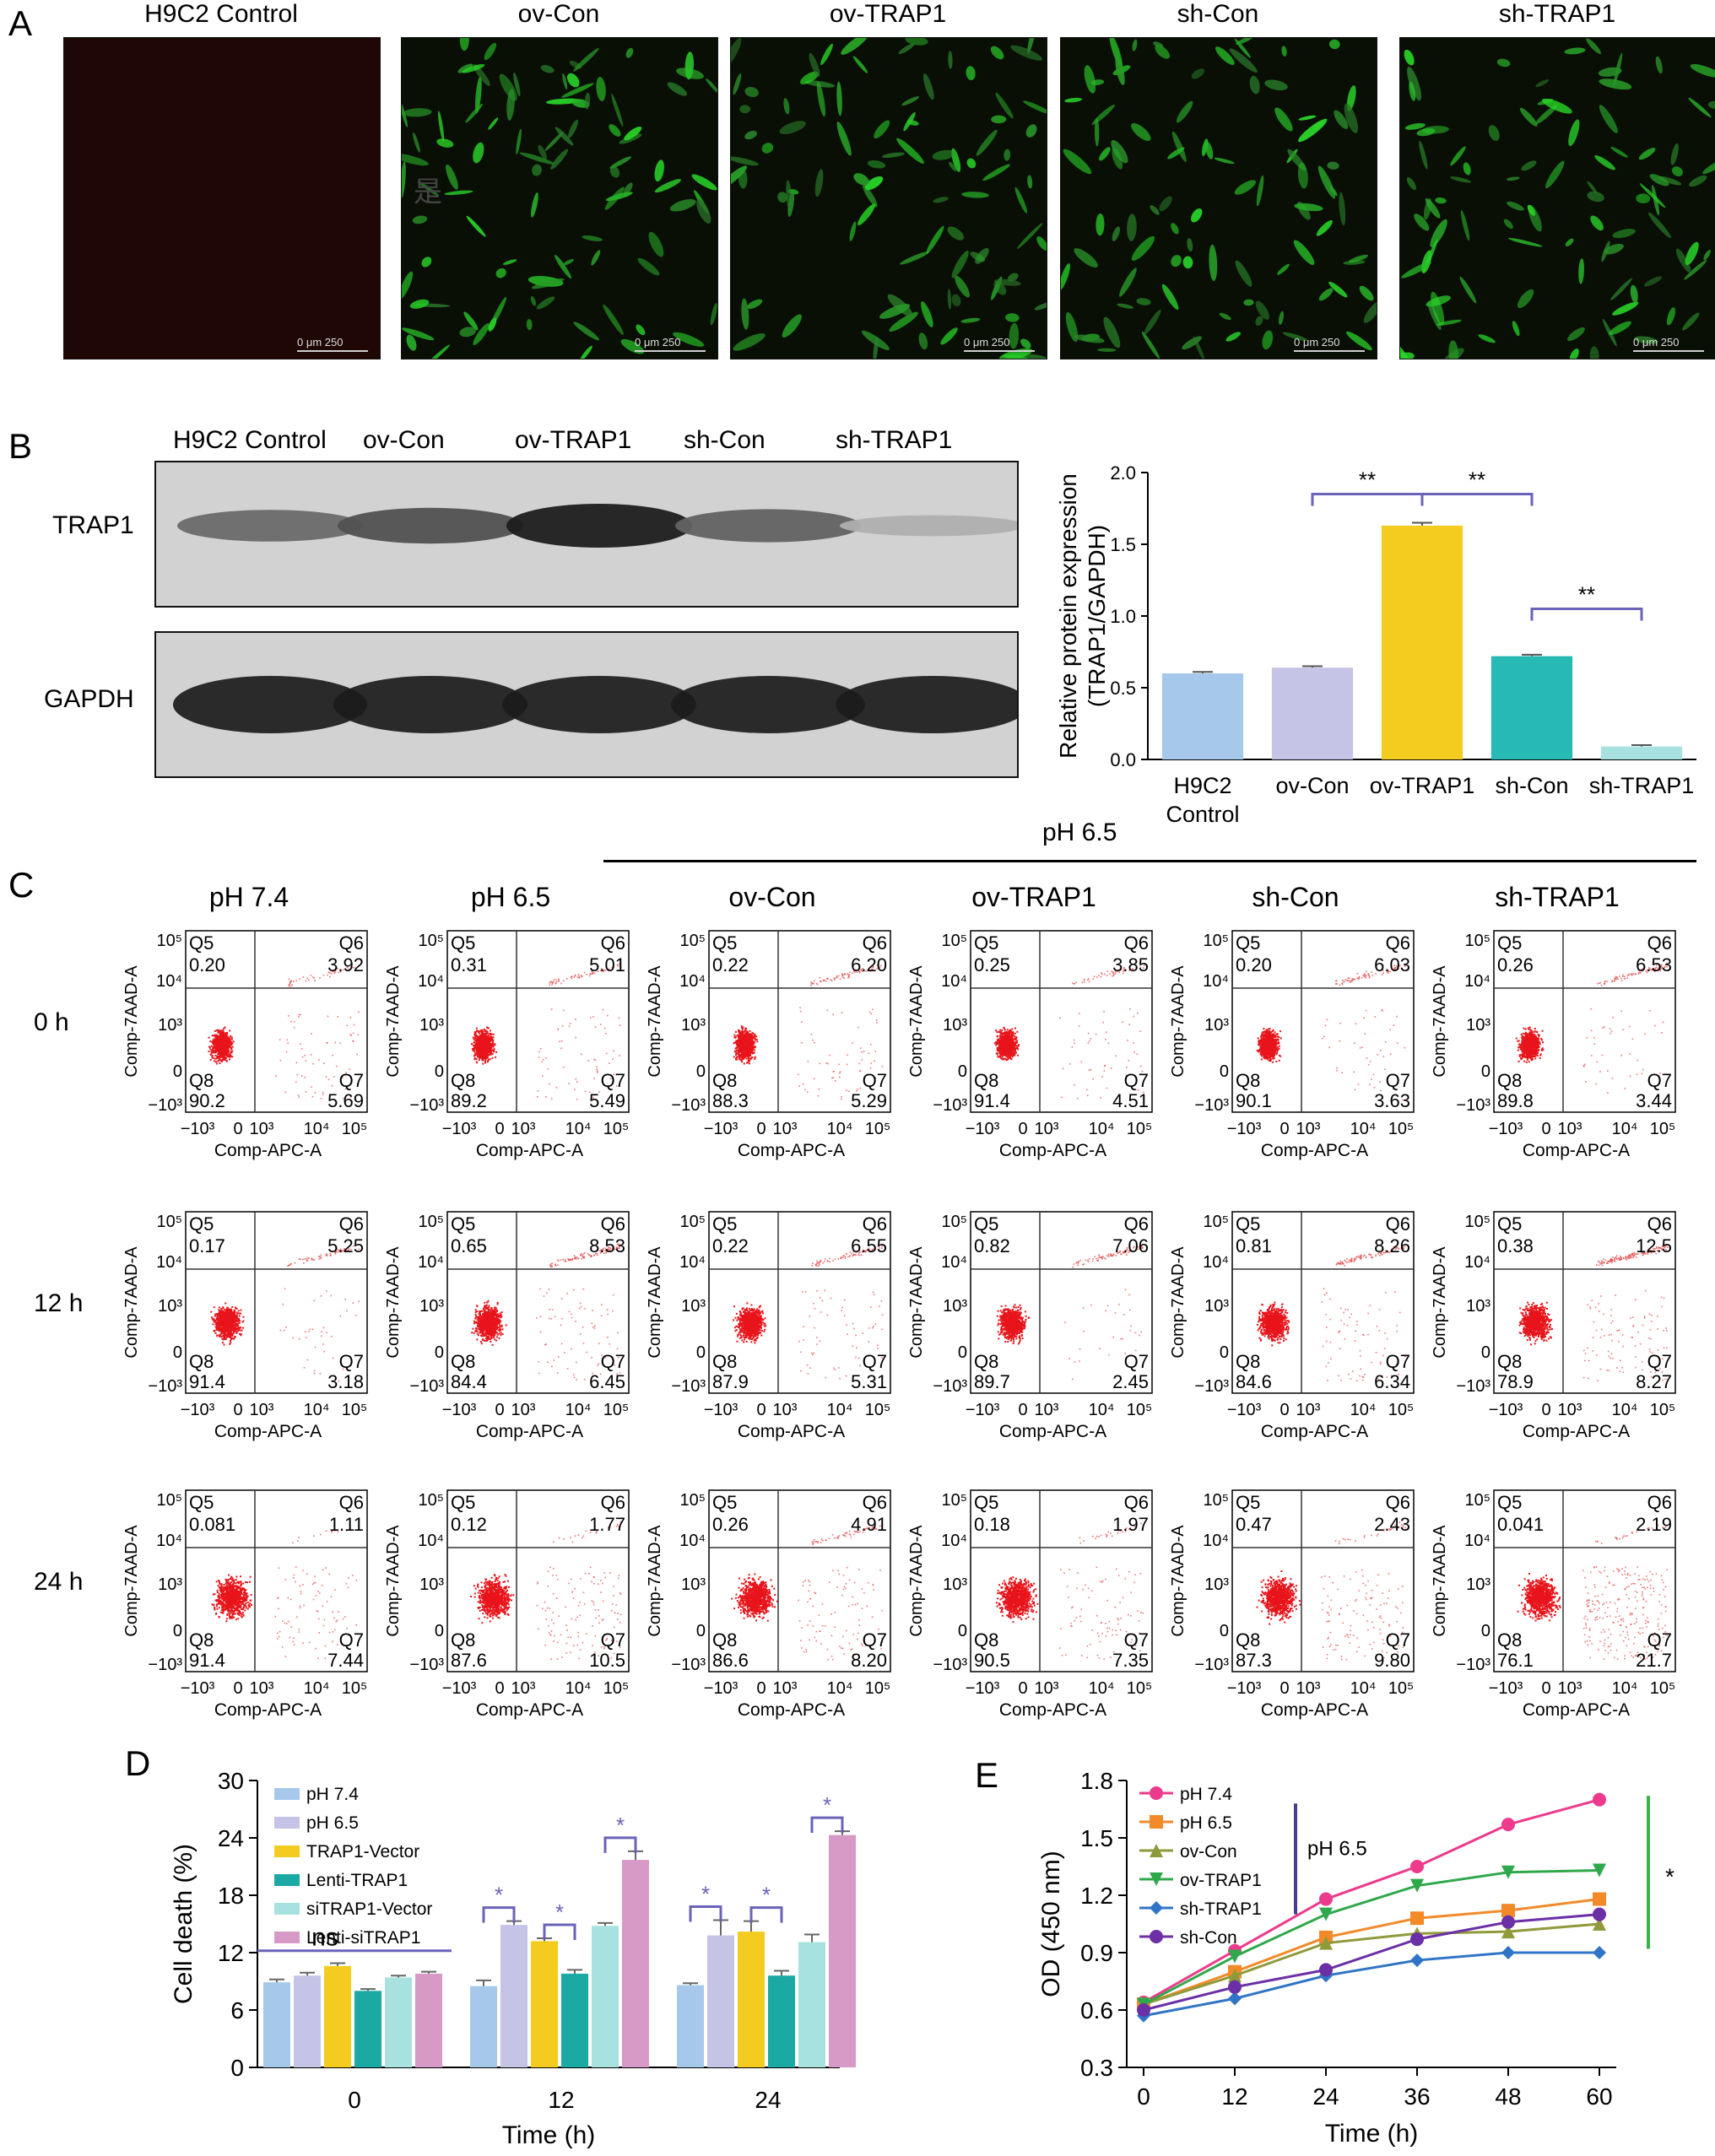 This screenshot has width=1715, height=2156. Describe the element at coordinates (1545, 1410) in the screenshot. I see `flow-x-tick-label: 0` at that location.